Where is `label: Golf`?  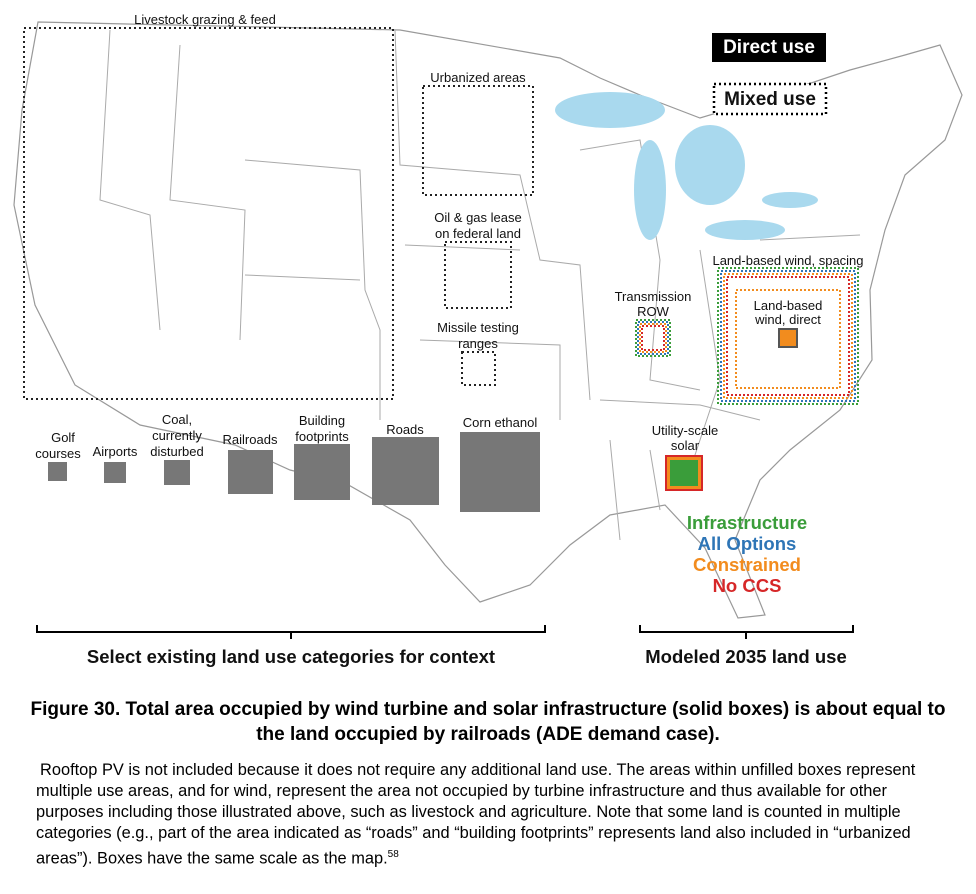
label: Golf is located at coordinates (63, 437).